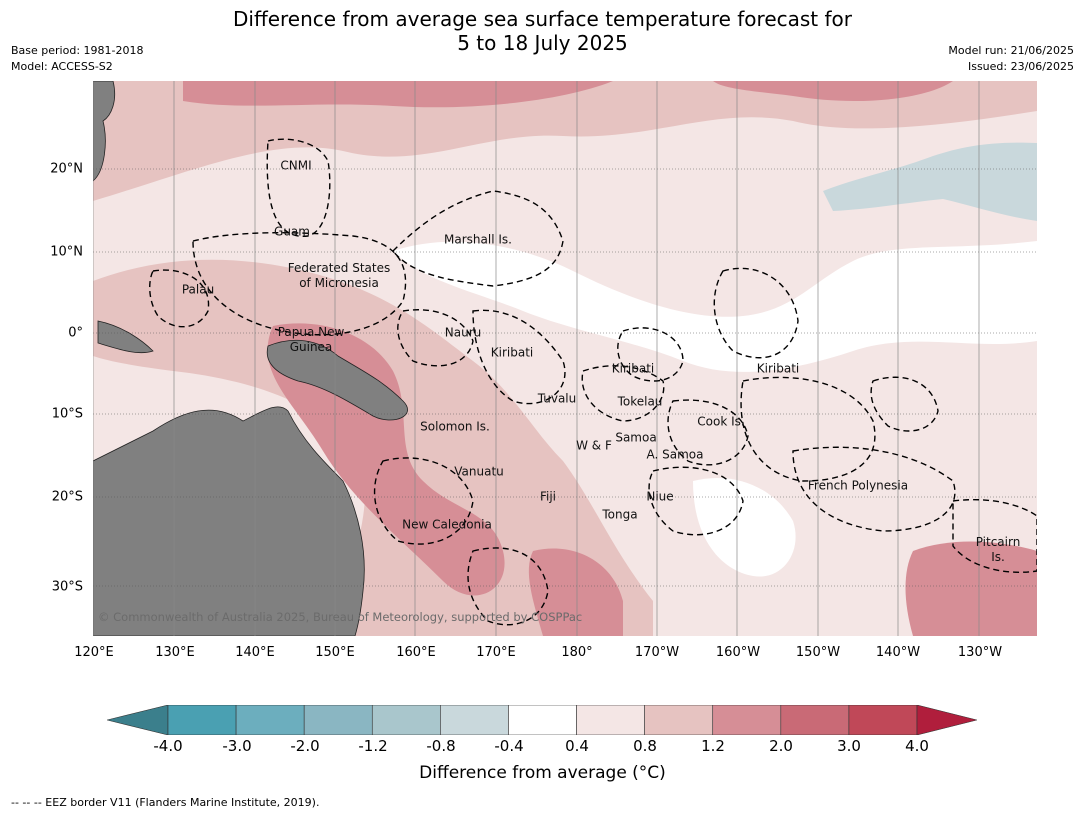 This screenshot has width=1085, height=816. I want to click on colorbar-tick: 3.0, so click(849, 746).